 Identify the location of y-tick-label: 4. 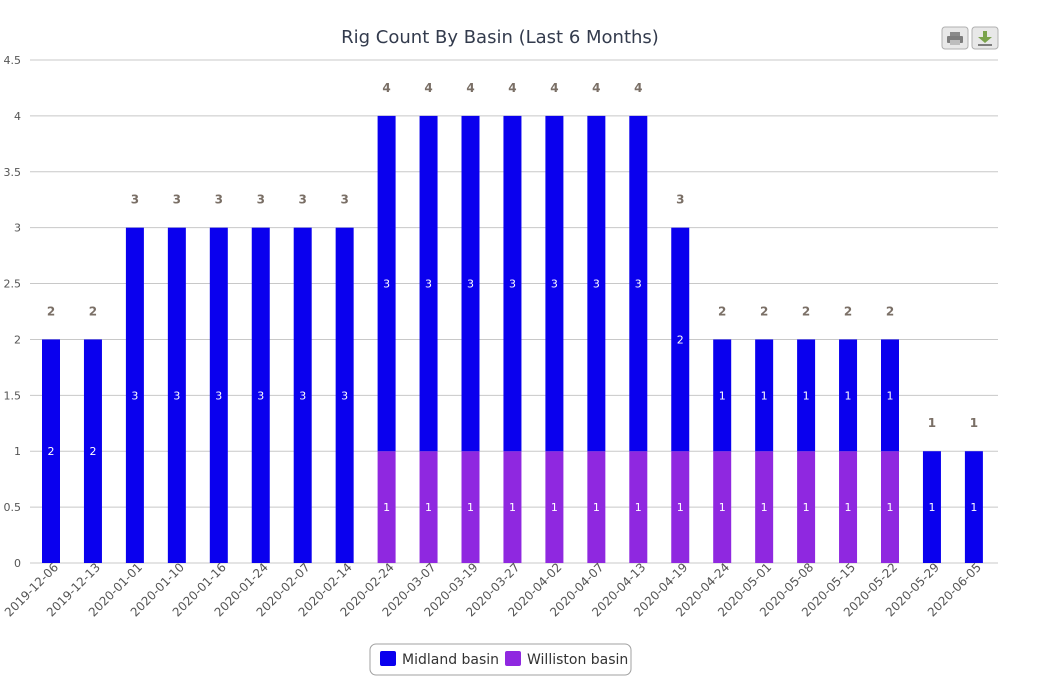
(17, 116).